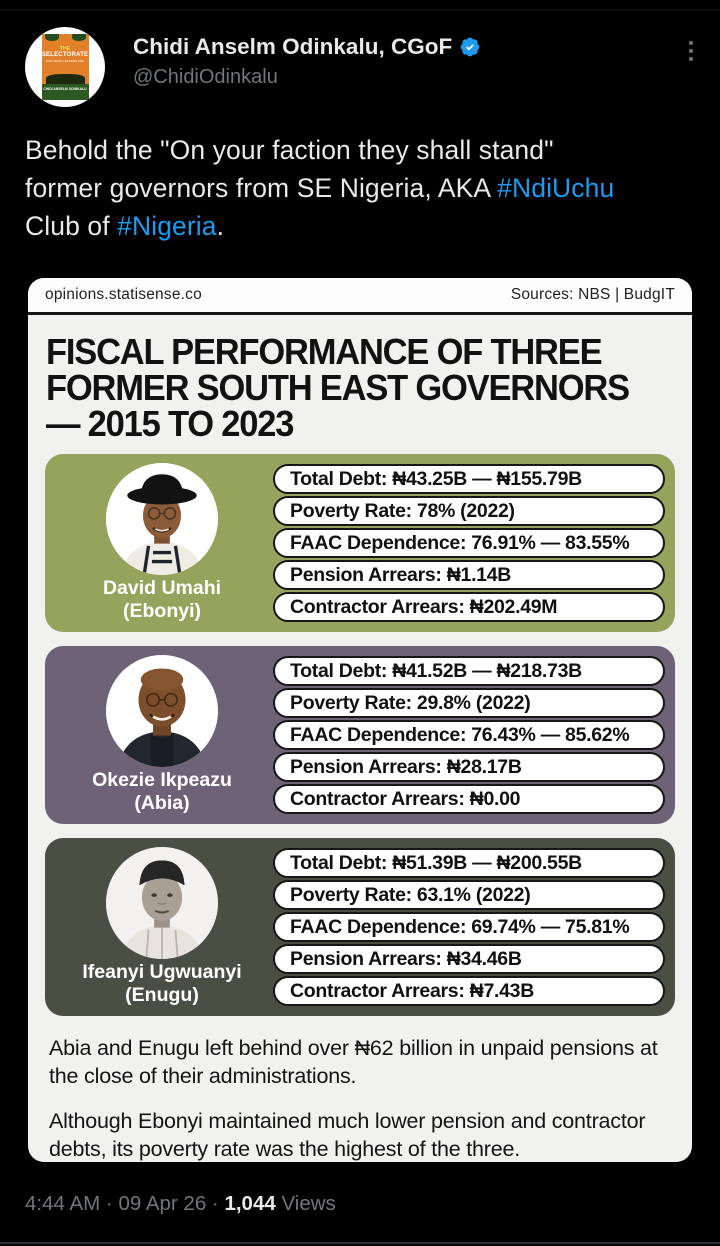 The image size is (720, 1246). What do you see at coordinates (469, 511) in the screenshot?
I see `stat-pill: Poverty Rate: 78% (2022)` at bounding box center [469, 511].